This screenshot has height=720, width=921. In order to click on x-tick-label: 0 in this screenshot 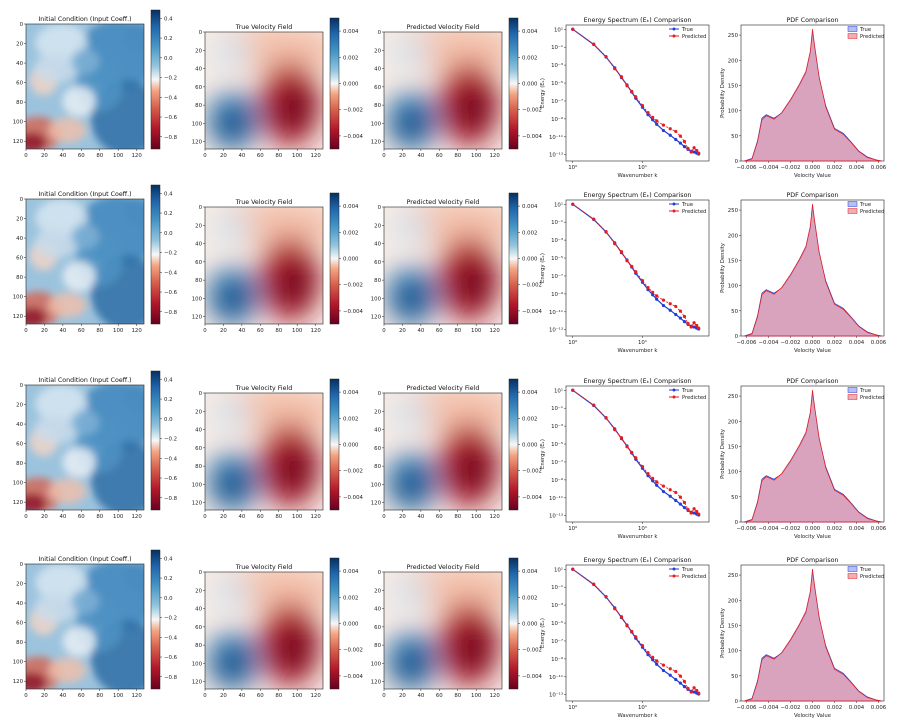, I will do `click(384, 696)`.